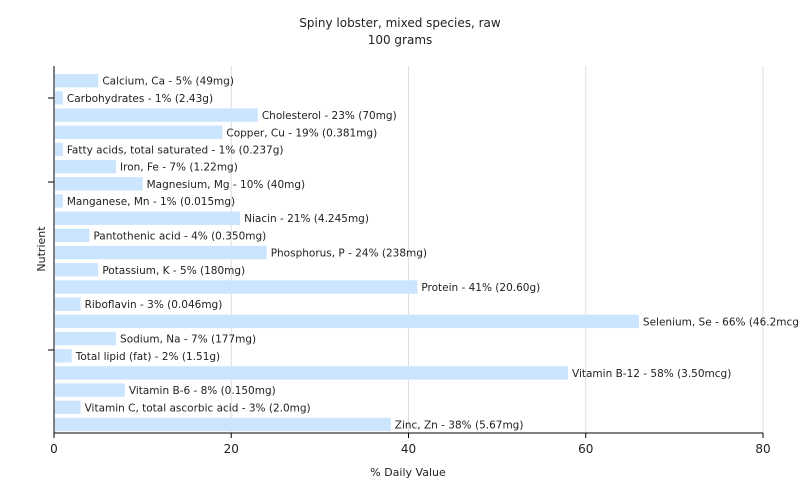  Describe the element at coordinates (408, 449) in the screenshot. I see `x-tick-label: 40` at that location.